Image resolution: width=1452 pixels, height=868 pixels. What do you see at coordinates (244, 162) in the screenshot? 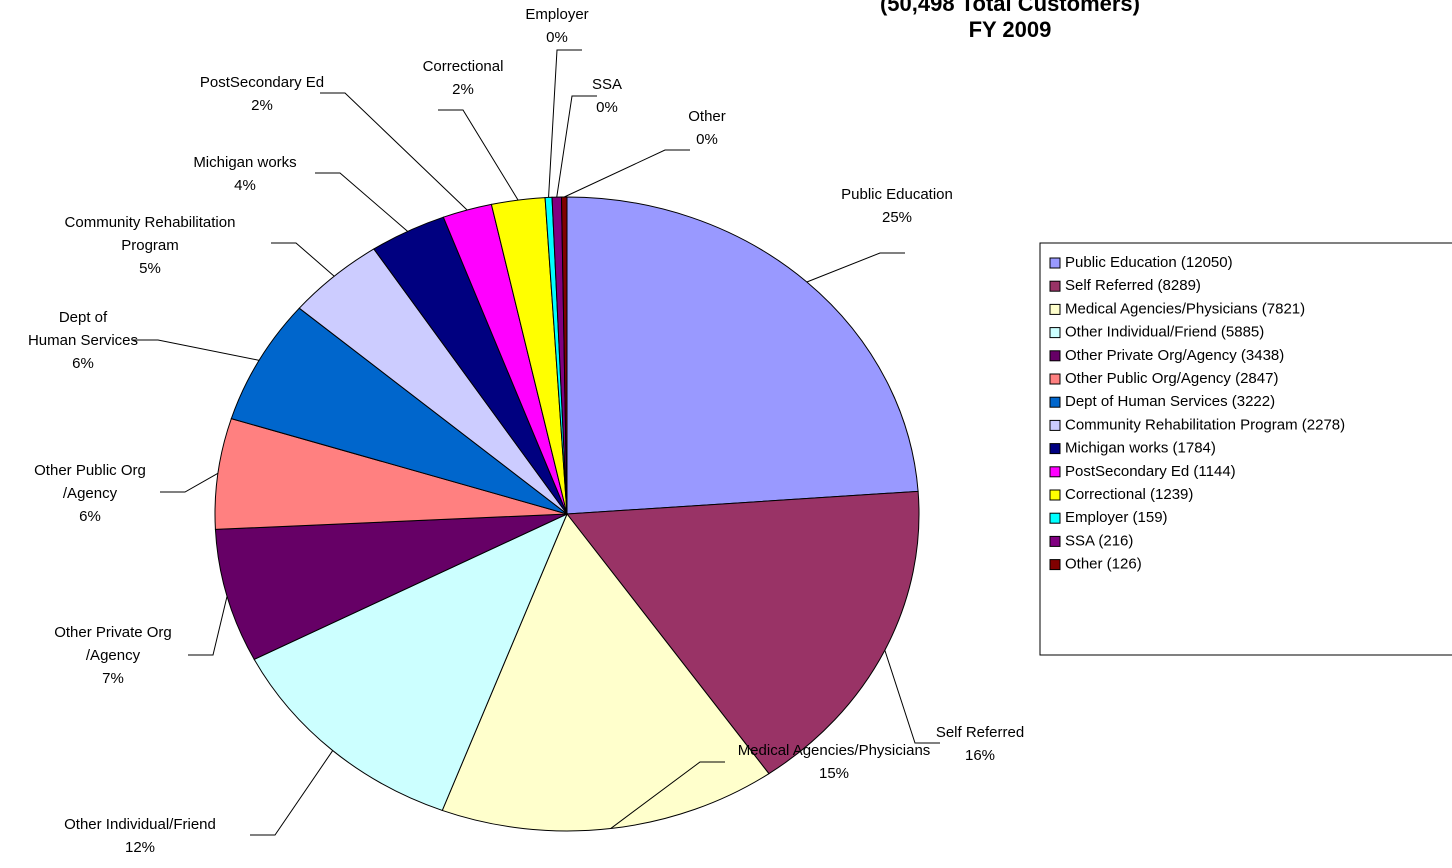
I see `slice-label: Michigan works` at bounding box center [244, 162].